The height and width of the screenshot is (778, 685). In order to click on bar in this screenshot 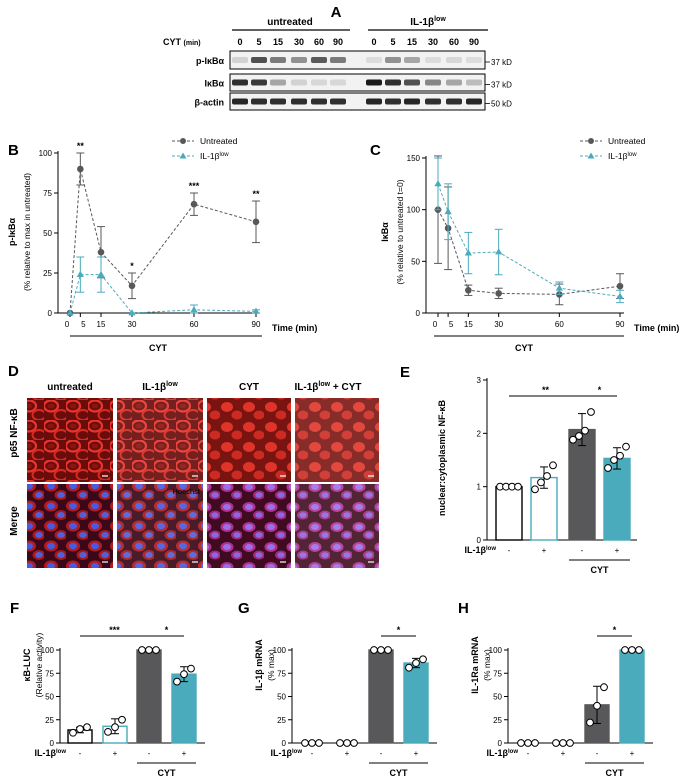, I will do `click(149, 696)`.